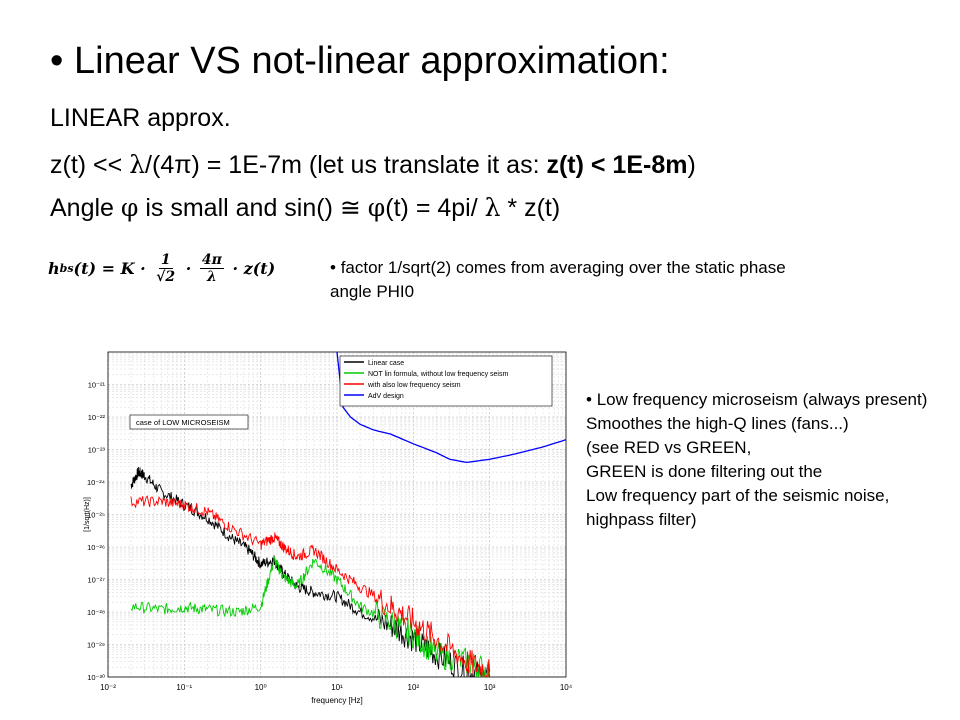 The image size is (960, 720). I want to click on annotation-text: case of LOW MICROSEISM, so click(183, 422).